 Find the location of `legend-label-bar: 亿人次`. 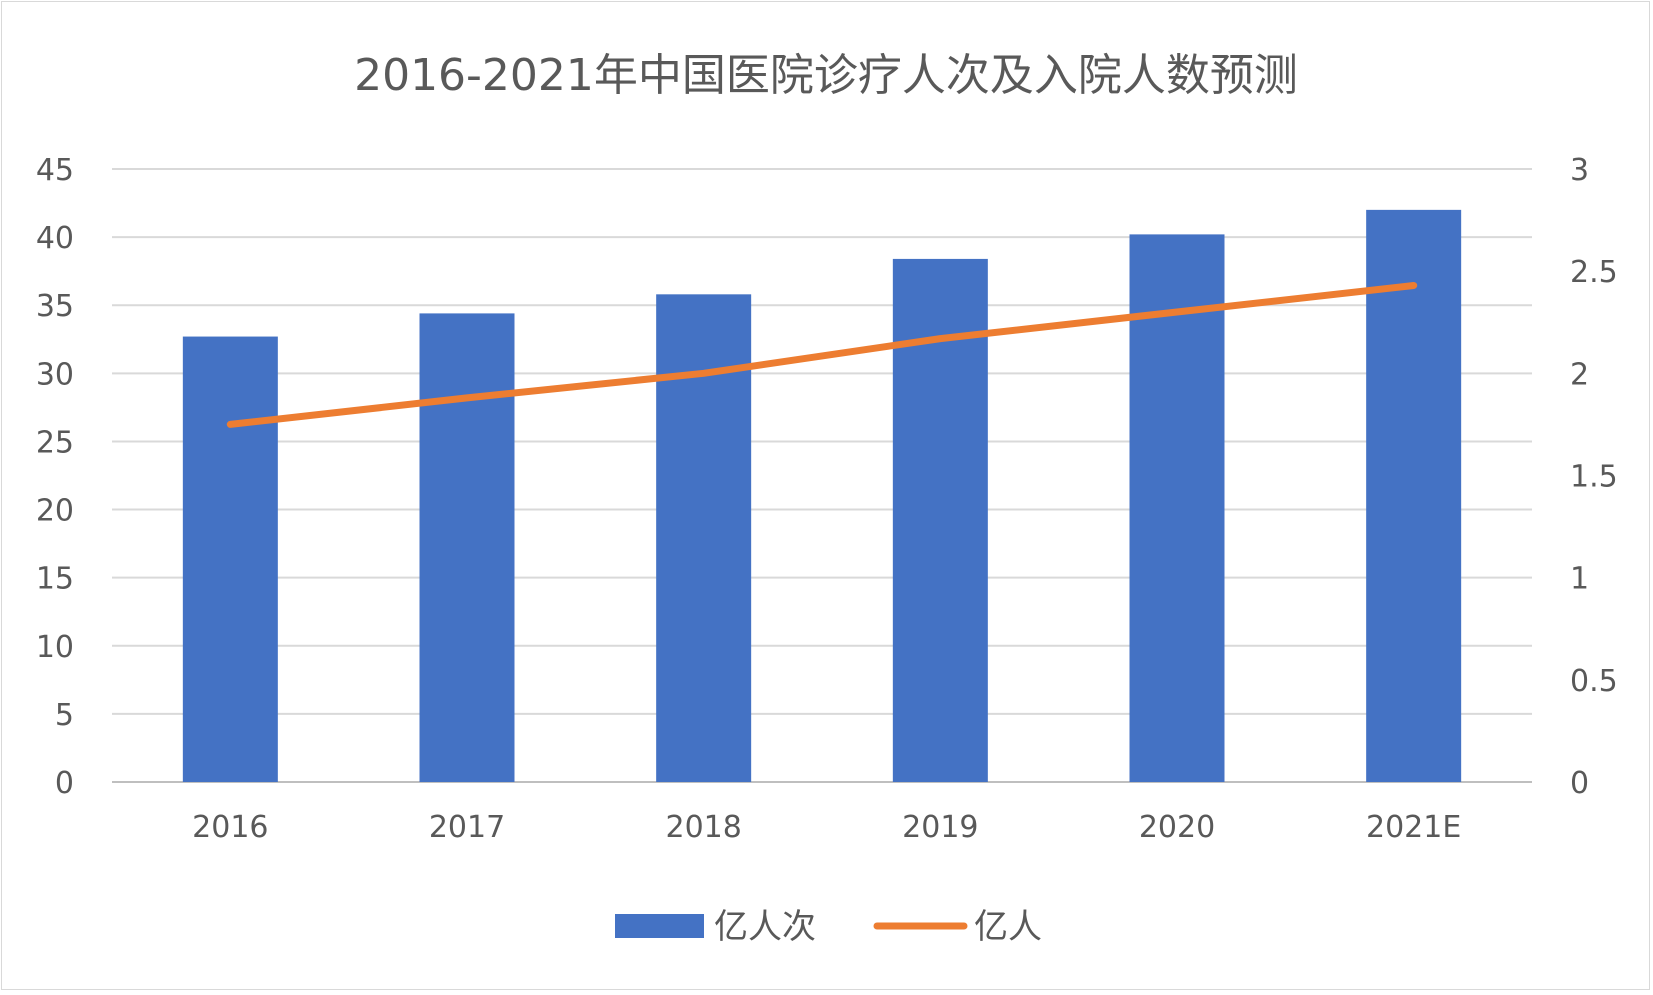

legend-label-bar: 亿人次 is located at coordinates (765, 927).